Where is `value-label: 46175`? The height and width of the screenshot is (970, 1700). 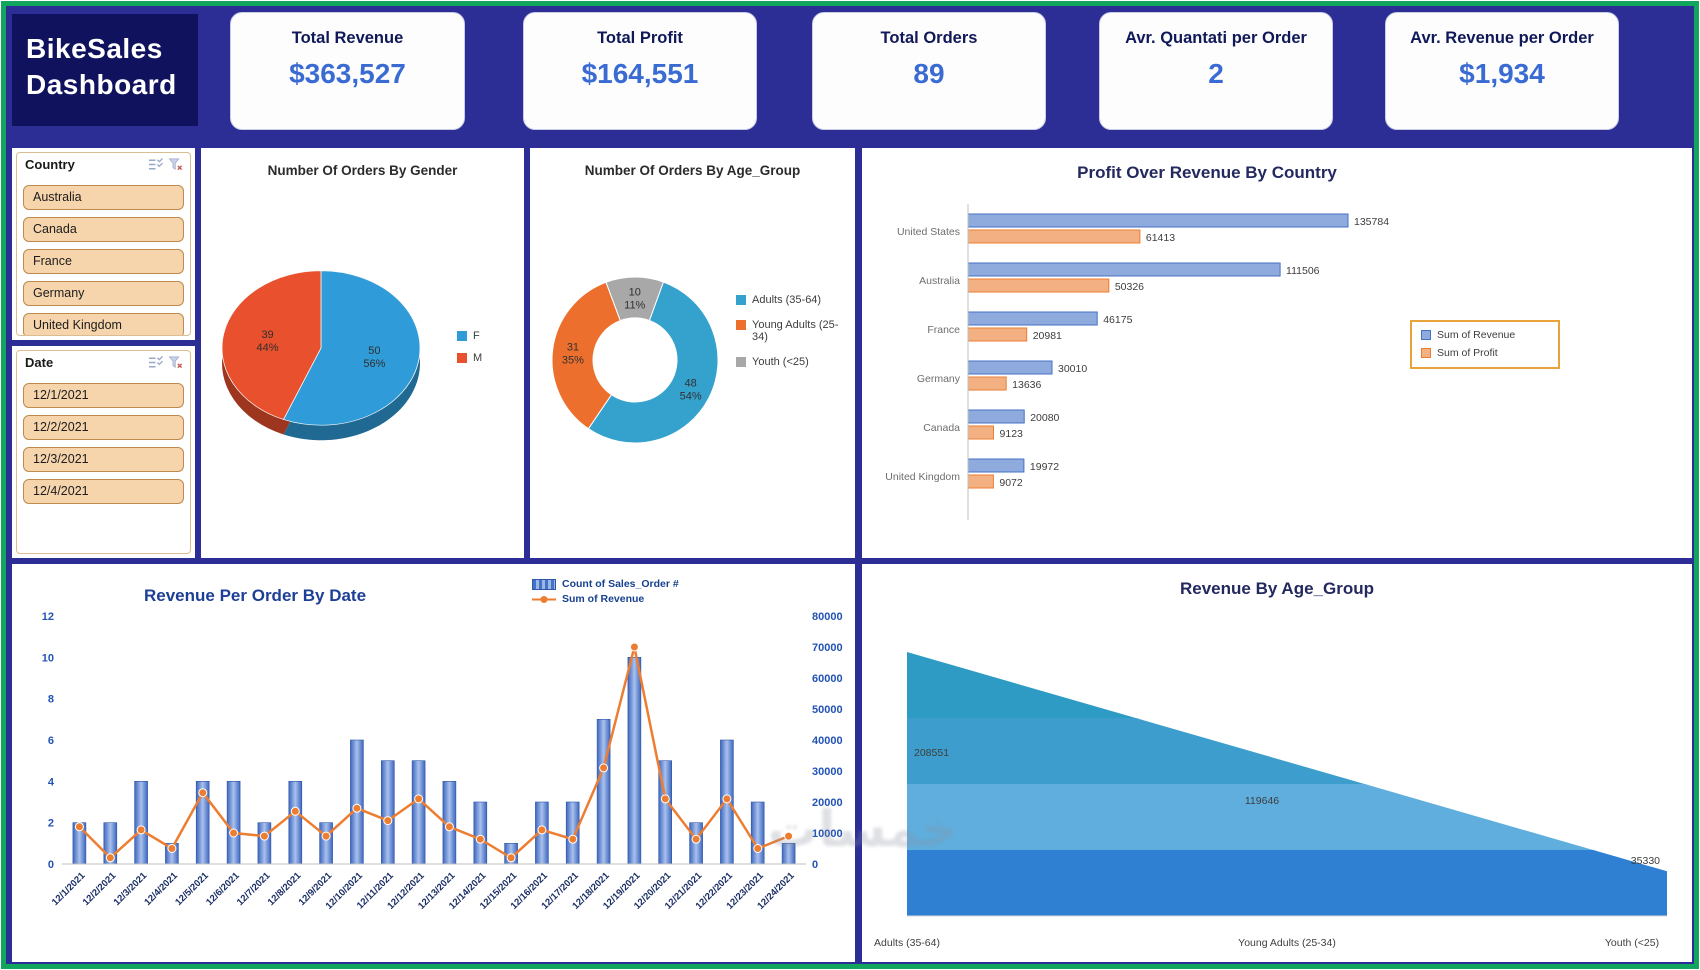 value-label: 46175 is located at coordinates (1117, 320).